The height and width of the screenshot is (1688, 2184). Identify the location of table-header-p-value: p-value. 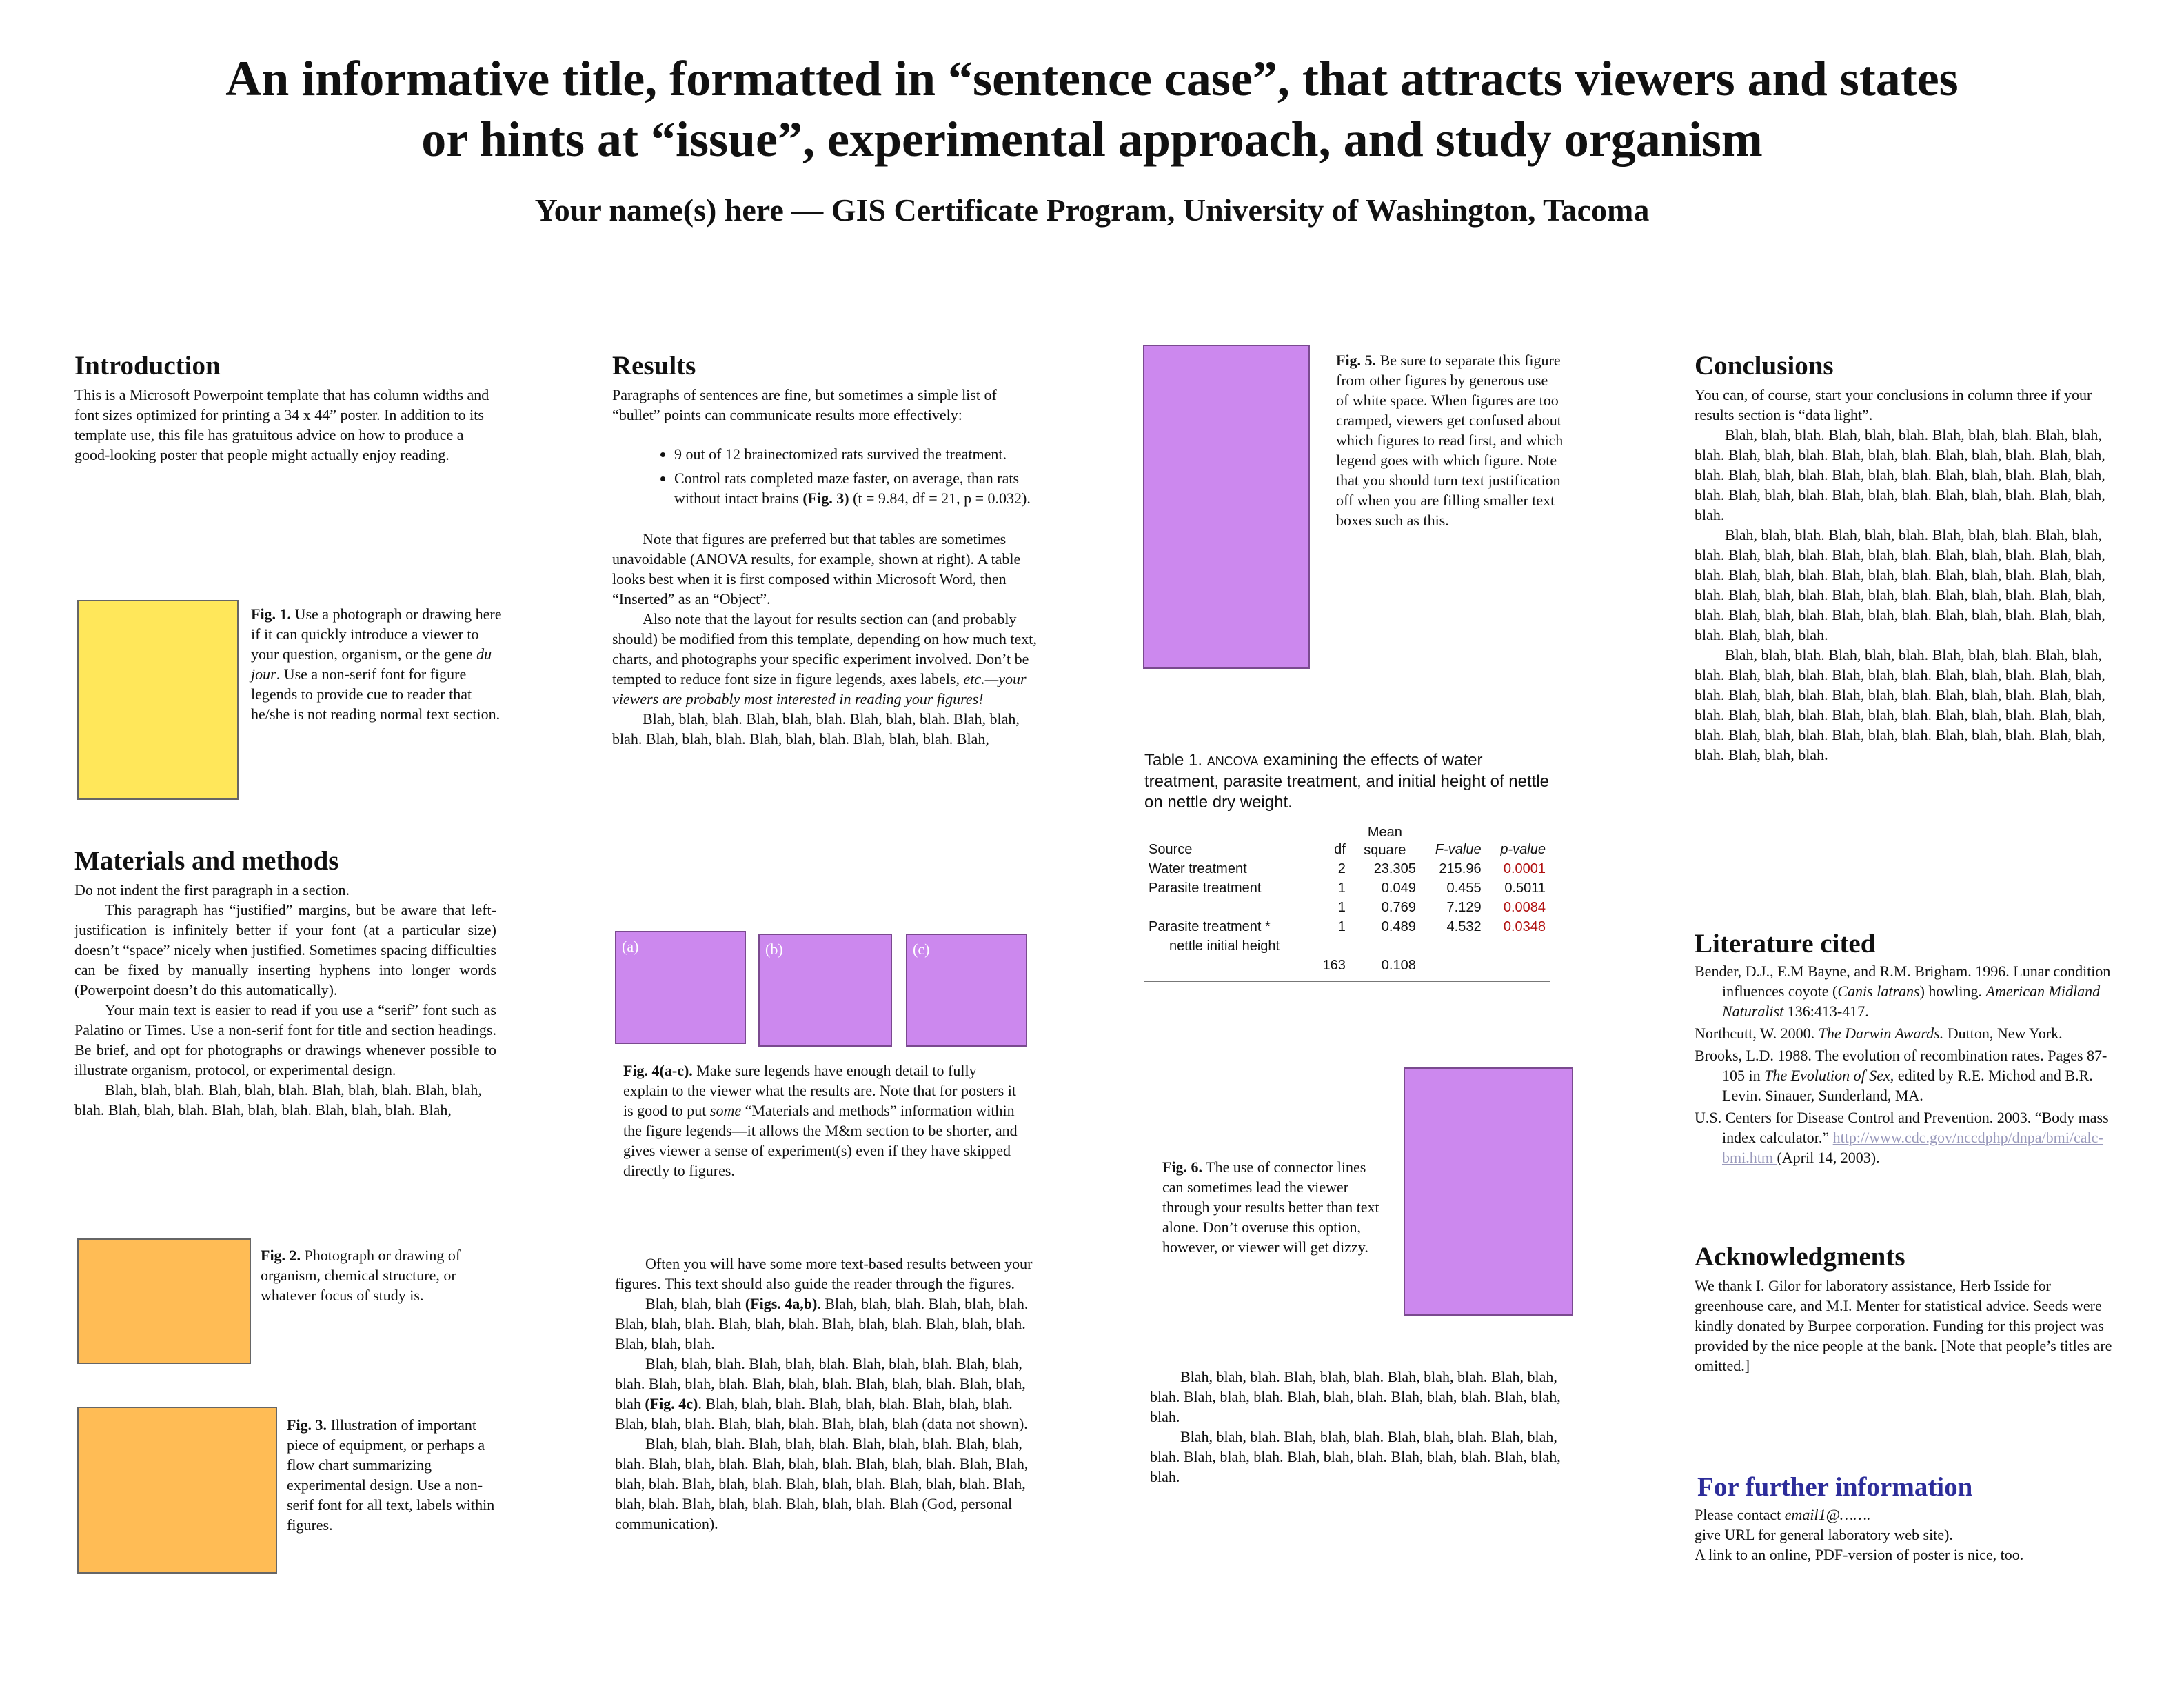
(1523, 850).